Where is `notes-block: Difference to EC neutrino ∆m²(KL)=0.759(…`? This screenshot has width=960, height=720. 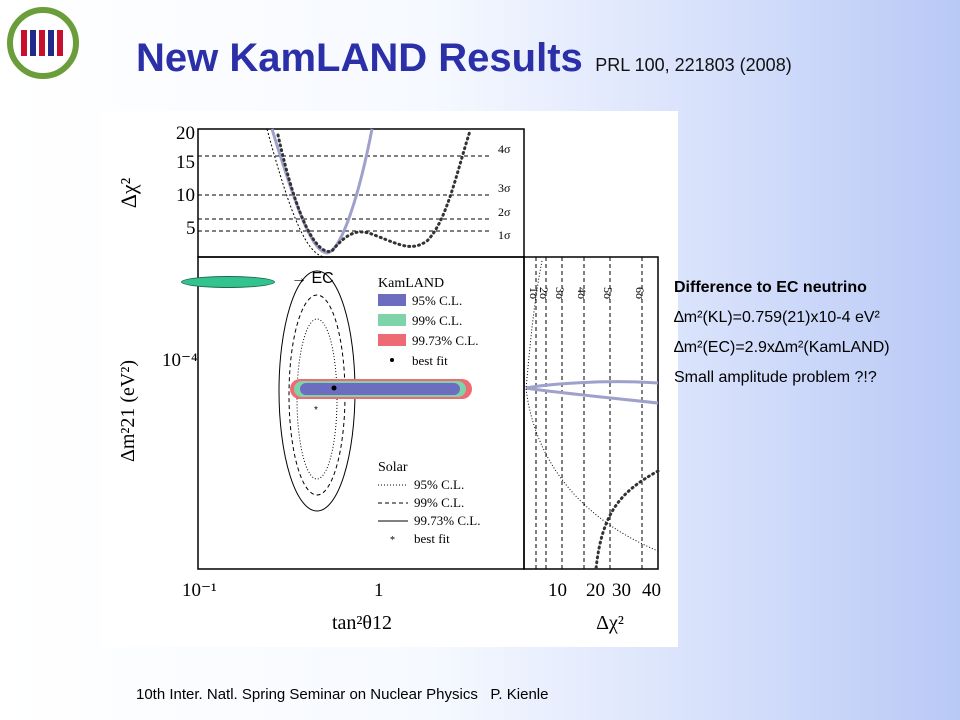
notes-block: Difference to EC neutrino ∆m²(KL)=0.759(… is located at coordinates (782, 336).